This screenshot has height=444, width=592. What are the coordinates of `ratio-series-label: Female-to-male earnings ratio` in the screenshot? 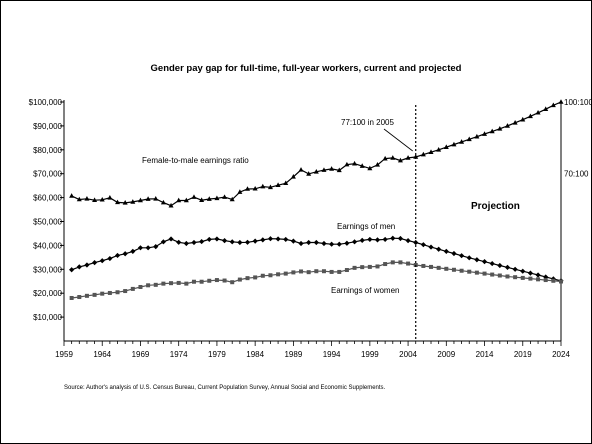 It's located at (195, 160).